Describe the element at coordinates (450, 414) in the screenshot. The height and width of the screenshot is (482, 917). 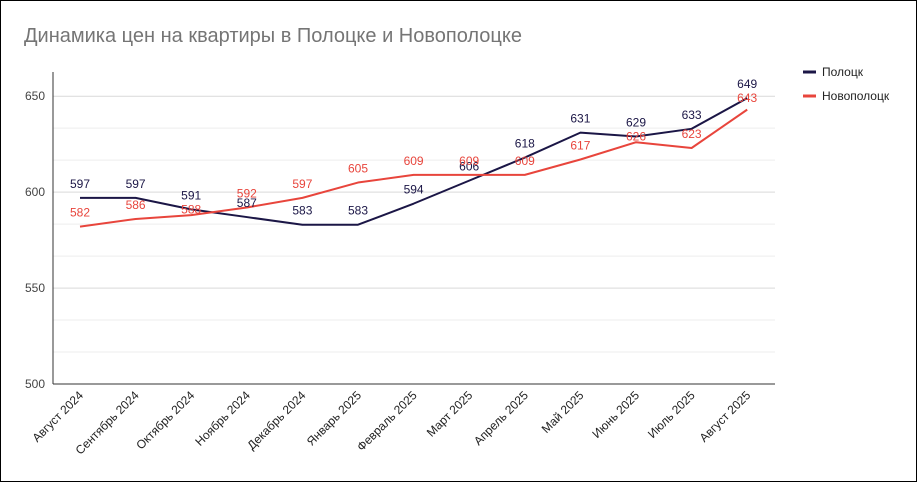
I see `x-tick-label: Март 2025` at that location.